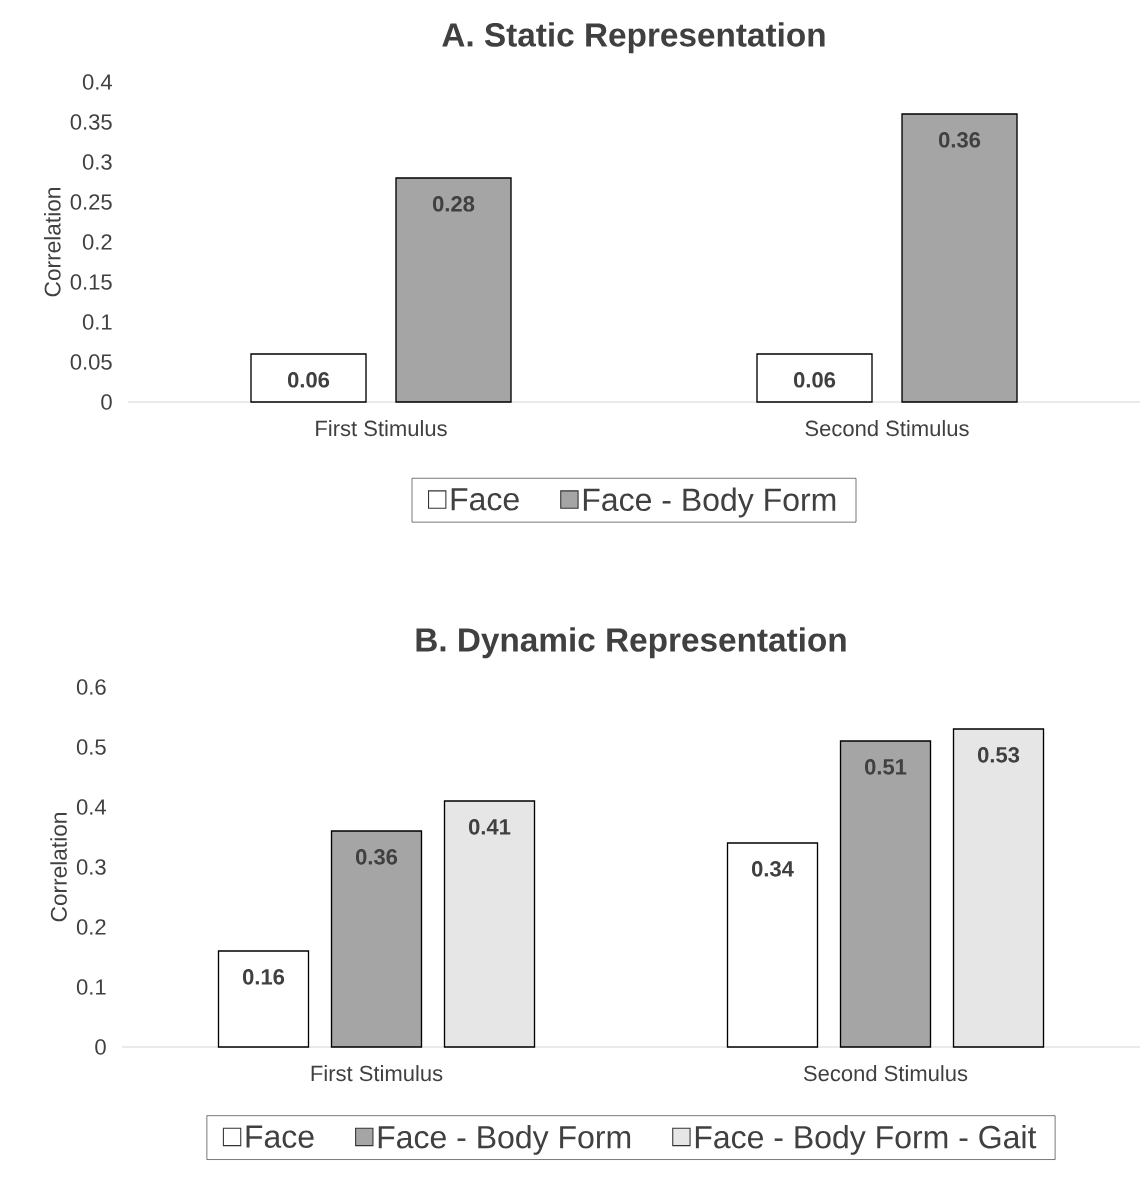 The height and width of the screenshot is (1181, 1143). I want to click on data-label: 0.16, so click(263, 977).